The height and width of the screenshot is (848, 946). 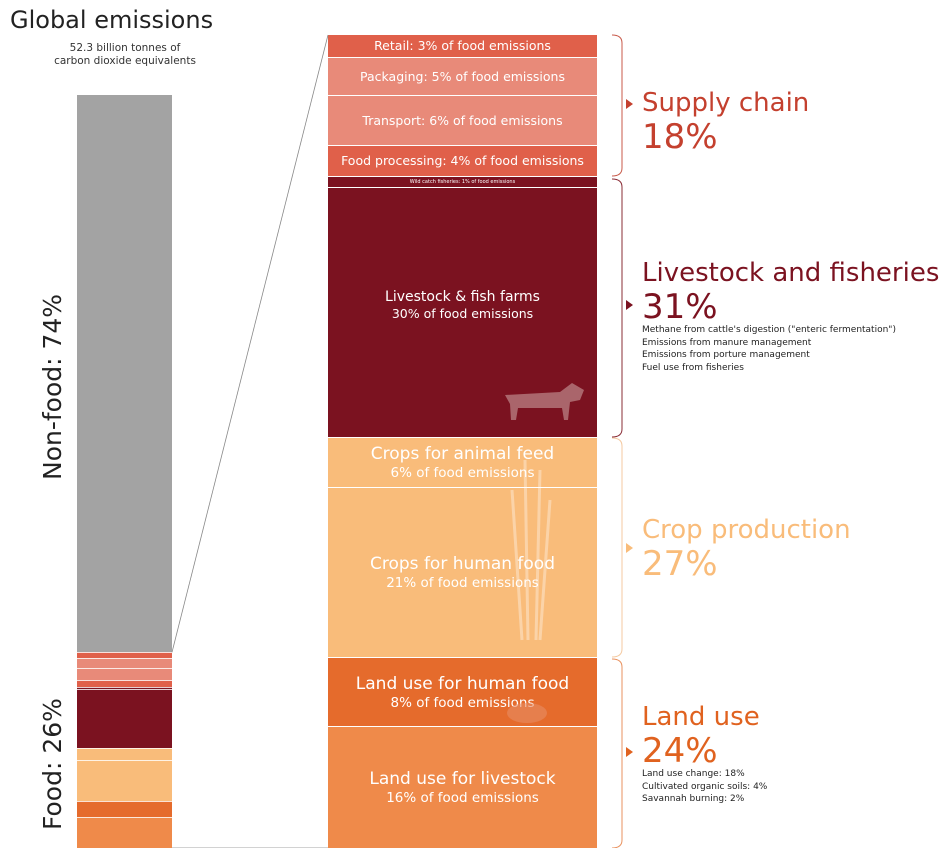 I want to click on category-percent-crops: 27%, so click(x=680, y=564).